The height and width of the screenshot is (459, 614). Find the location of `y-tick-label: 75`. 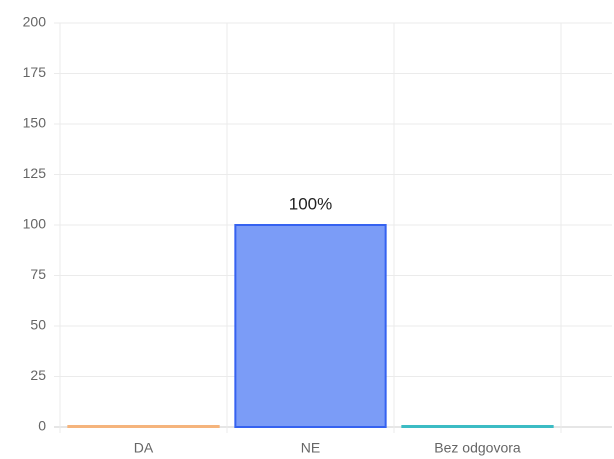

y-tick-label: 75 is located at coordinates (38, 274).